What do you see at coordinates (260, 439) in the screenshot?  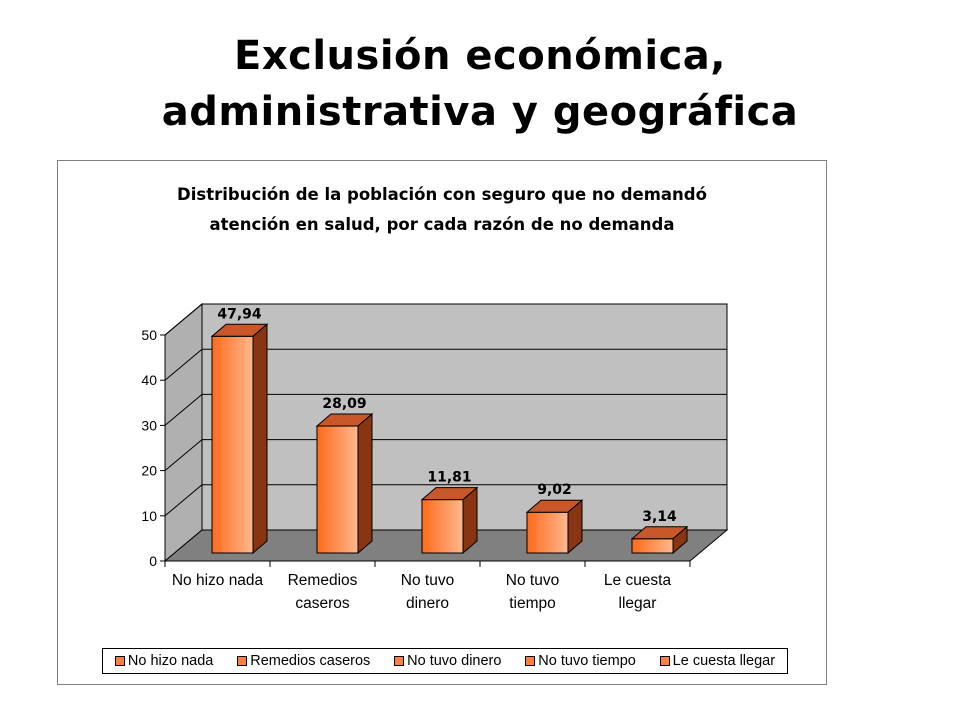 I see `bar-1-side` at bounding box center [260, 439].